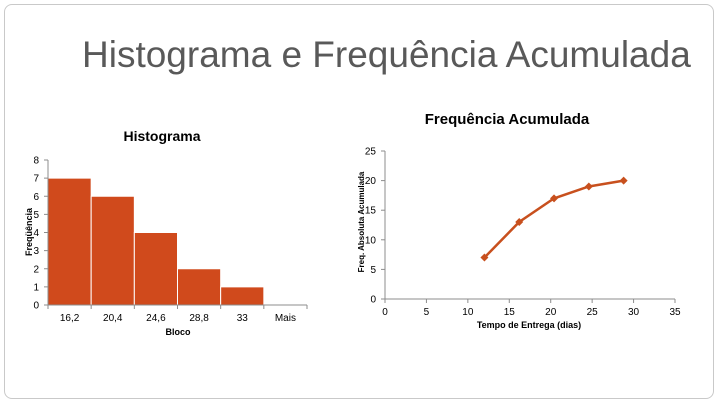 The image size is (720, 405). I want to click on histogram-x-tick-label: Mais, so click(285, 318).